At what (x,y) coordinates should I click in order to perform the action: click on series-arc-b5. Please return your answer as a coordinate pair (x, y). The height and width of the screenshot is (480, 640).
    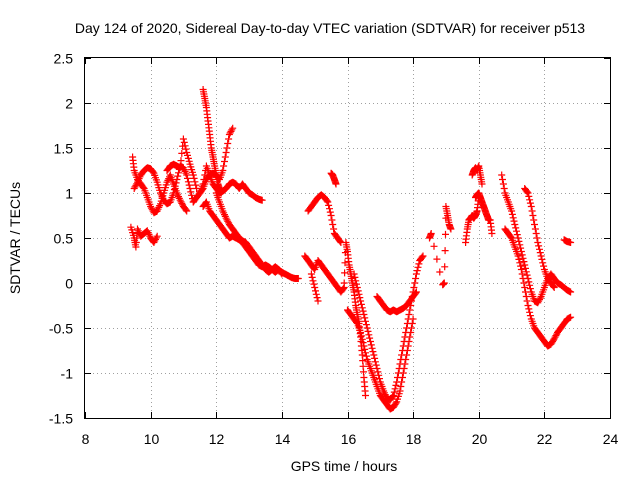
    Looking at the image, I should click on (257, 235).